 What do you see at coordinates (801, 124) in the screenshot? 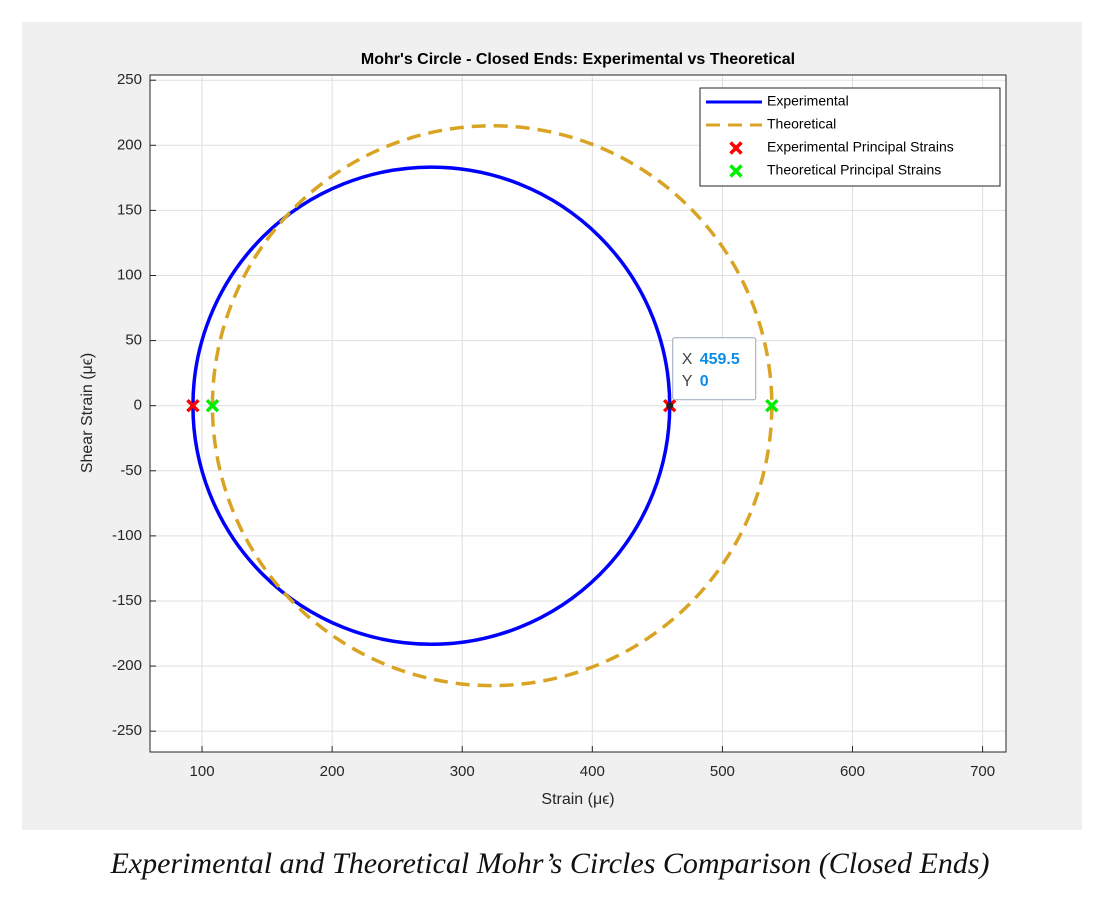
I see `legend-label: Theoretical` at bounding box center [801, 124].